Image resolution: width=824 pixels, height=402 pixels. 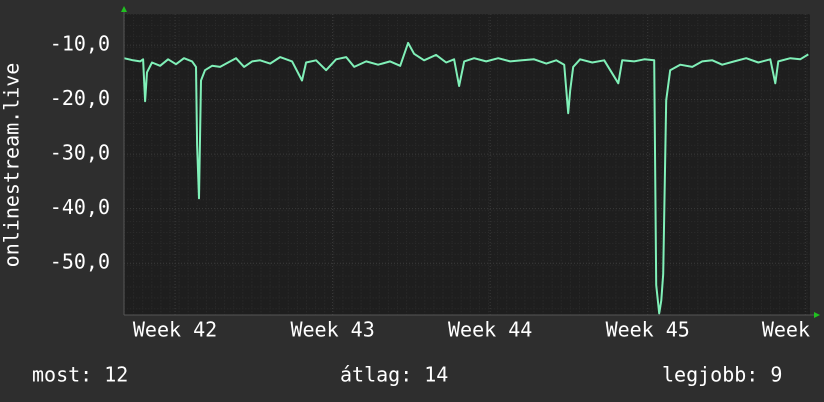 I want to click on stat-value: 9, so click(x=776, y=375).